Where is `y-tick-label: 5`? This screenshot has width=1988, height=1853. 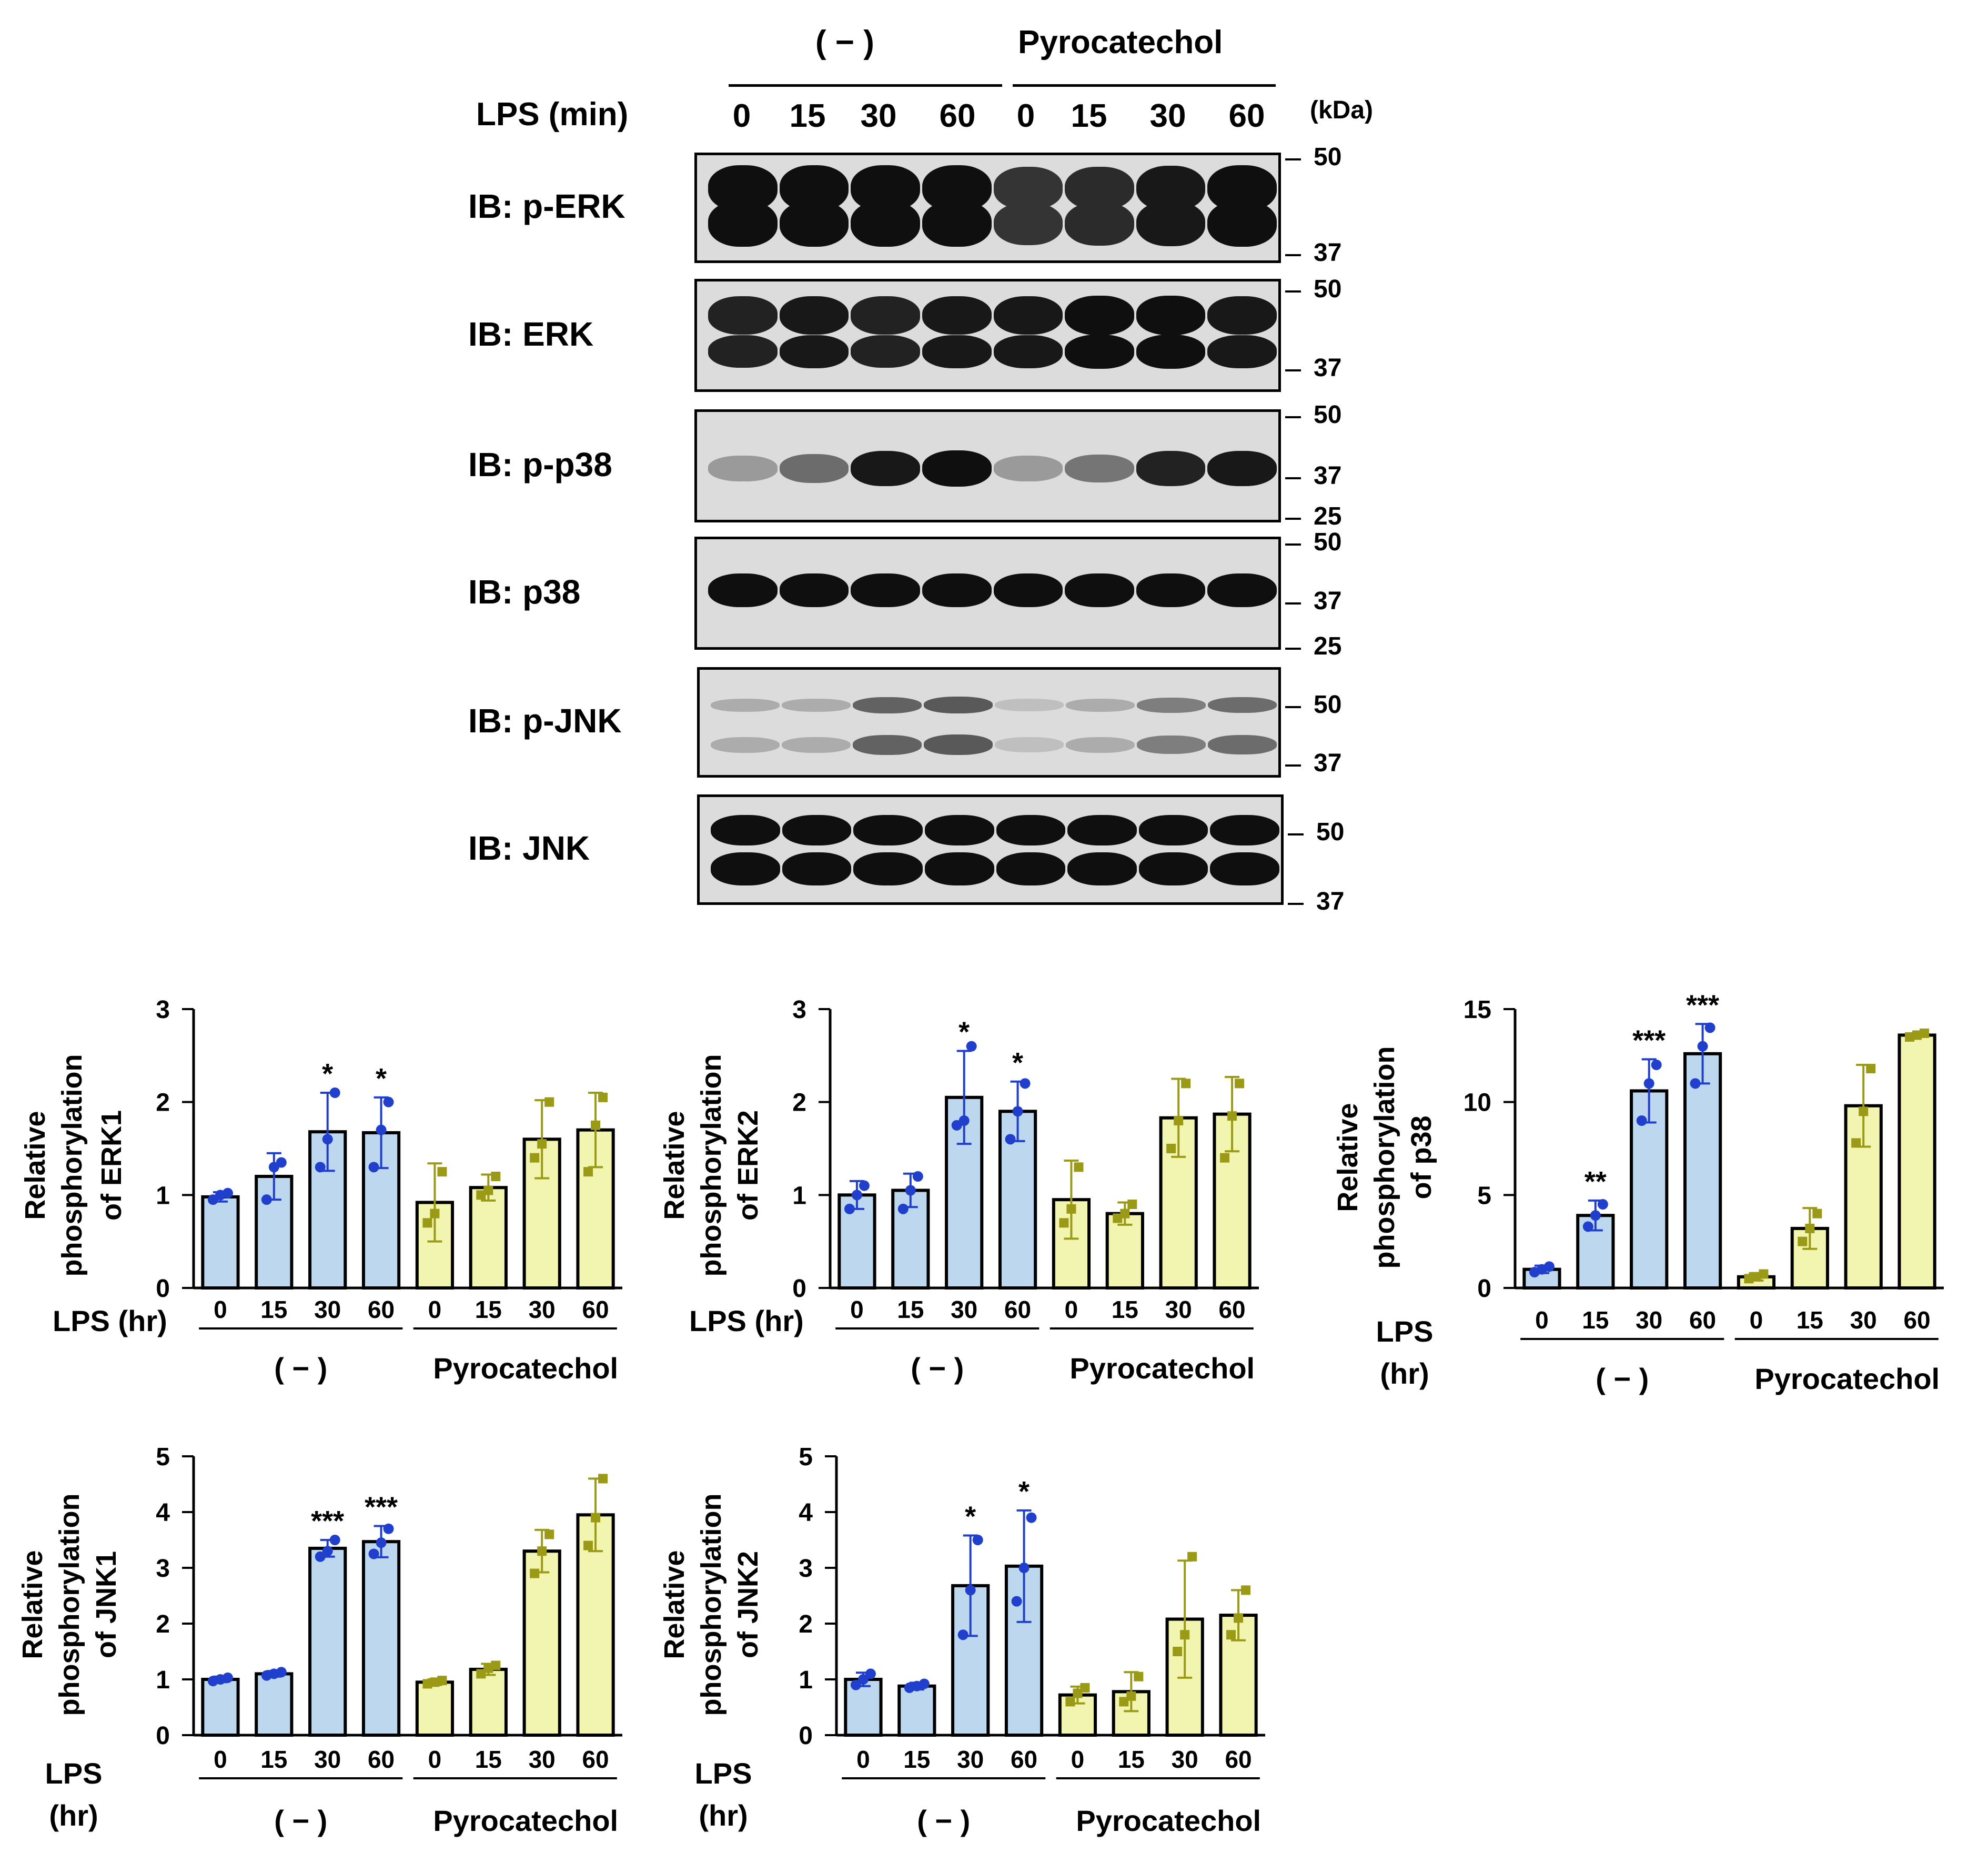
y-tick-label: 5 is located at coordinates (163, 1457).